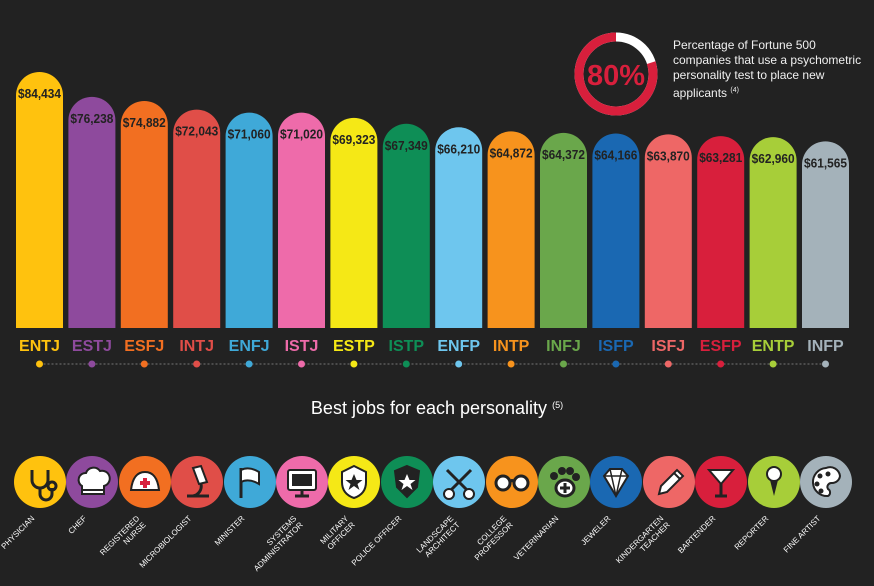  Describe the element at coordinates (511, 346) in the screenshot. I see `category-label: INTP` at that location.